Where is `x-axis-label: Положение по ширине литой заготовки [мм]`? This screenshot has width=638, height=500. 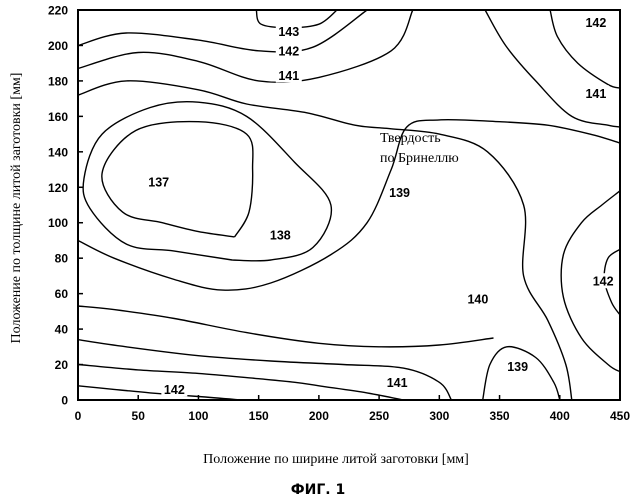
x-axis-label: Положение по ширине литой заготовки [мм] is located at coordinates (336, 459).